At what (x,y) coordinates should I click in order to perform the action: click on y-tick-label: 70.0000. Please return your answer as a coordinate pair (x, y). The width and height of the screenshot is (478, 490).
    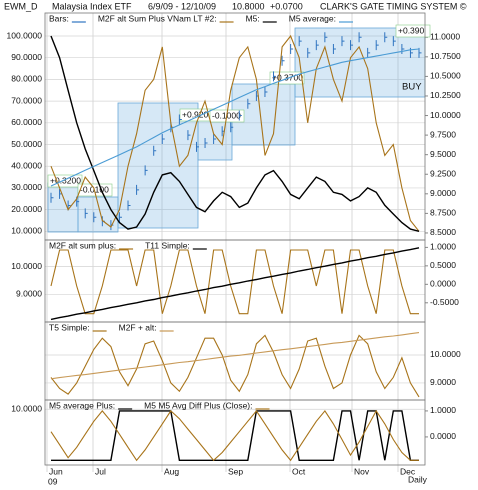
    Looking at the image, I should click on (26, 100).